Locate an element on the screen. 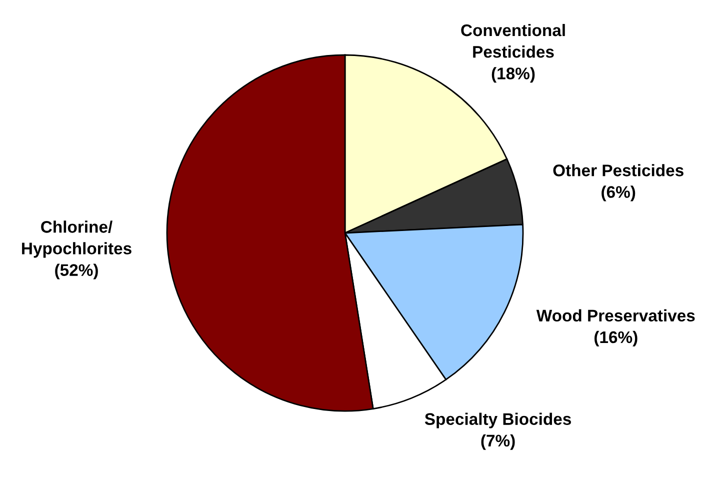 The image size is (725, 478). data-label: (16%) is located at coordinates (616, 338).